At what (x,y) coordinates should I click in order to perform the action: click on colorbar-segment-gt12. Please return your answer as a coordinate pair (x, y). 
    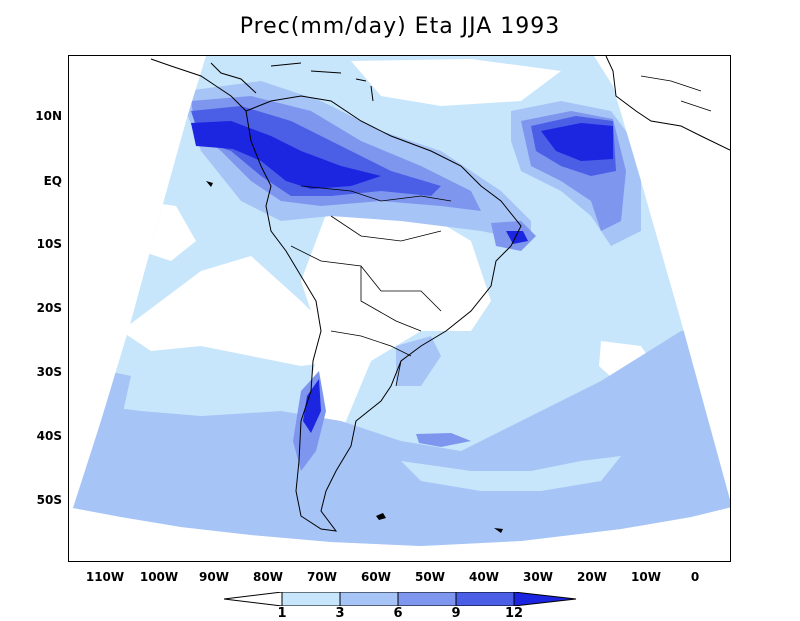
    Looking at the image, I should click on (545, 599).